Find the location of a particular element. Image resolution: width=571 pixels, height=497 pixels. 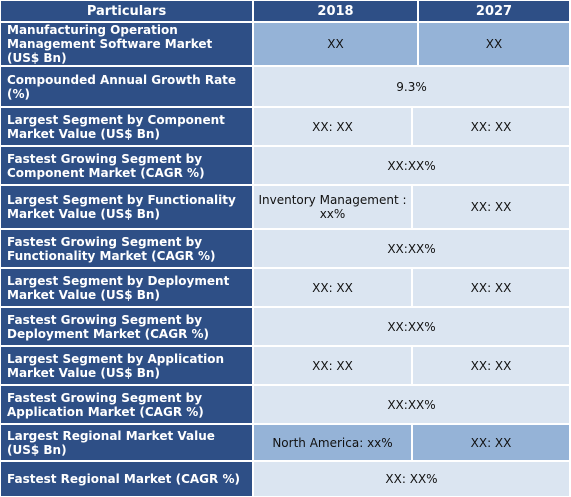

header-2027: 2027 is located at coordinates (494, 11).